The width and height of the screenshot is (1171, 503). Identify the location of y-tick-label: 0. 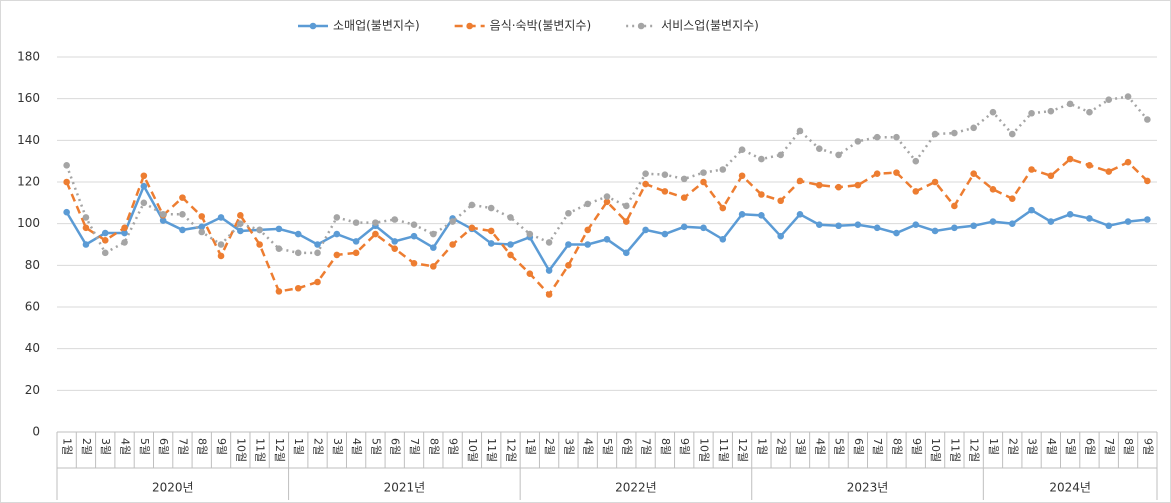
(36, 432).